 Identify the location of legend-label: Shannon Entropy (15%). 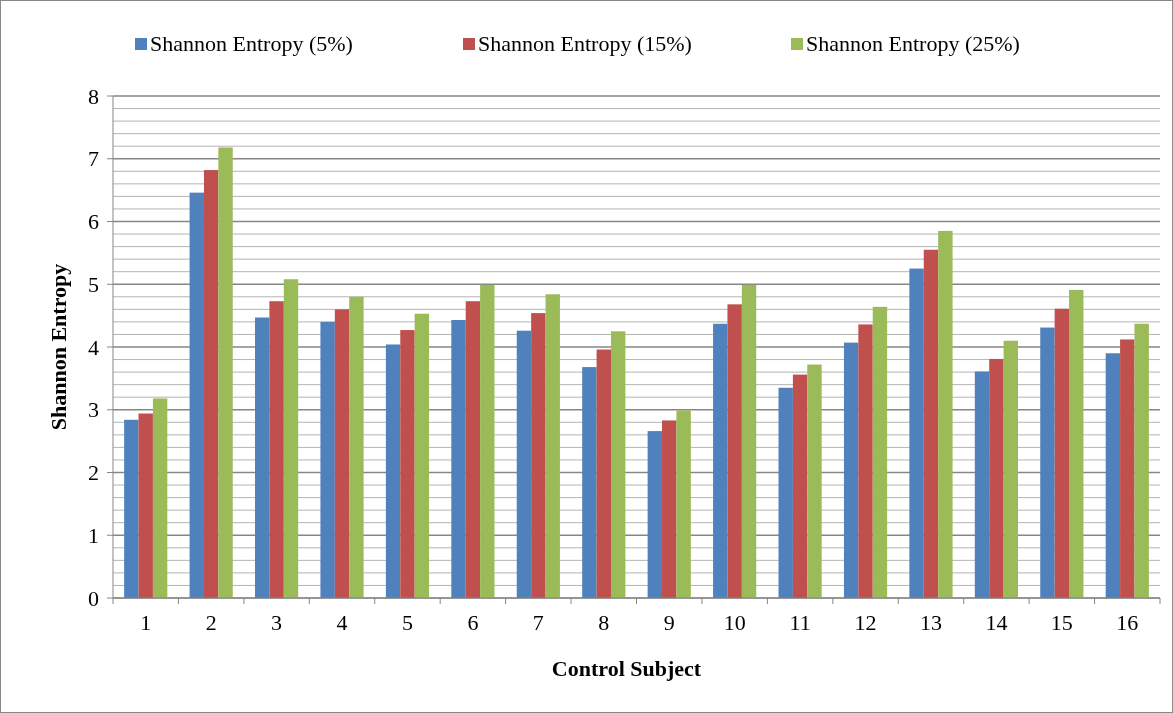
(585, 43).